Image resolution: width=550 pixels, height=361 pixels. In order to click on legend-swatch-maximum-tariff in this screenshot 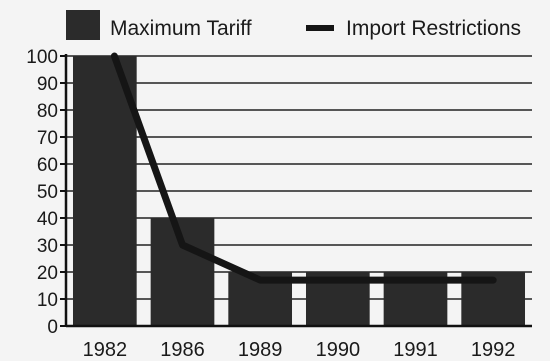, I will do `click(83, 25)`.